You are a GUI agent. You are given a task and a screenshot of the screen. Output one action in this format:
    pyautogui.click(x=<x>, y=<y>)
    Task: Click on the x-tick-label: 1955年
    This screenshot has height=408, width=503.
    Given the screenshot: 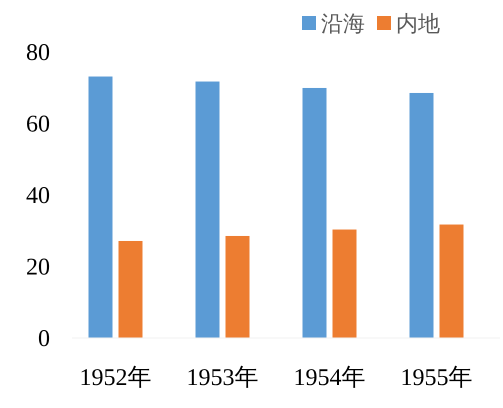 What is the action you would take?
    pyautogui.click(x=436, y=378)
    